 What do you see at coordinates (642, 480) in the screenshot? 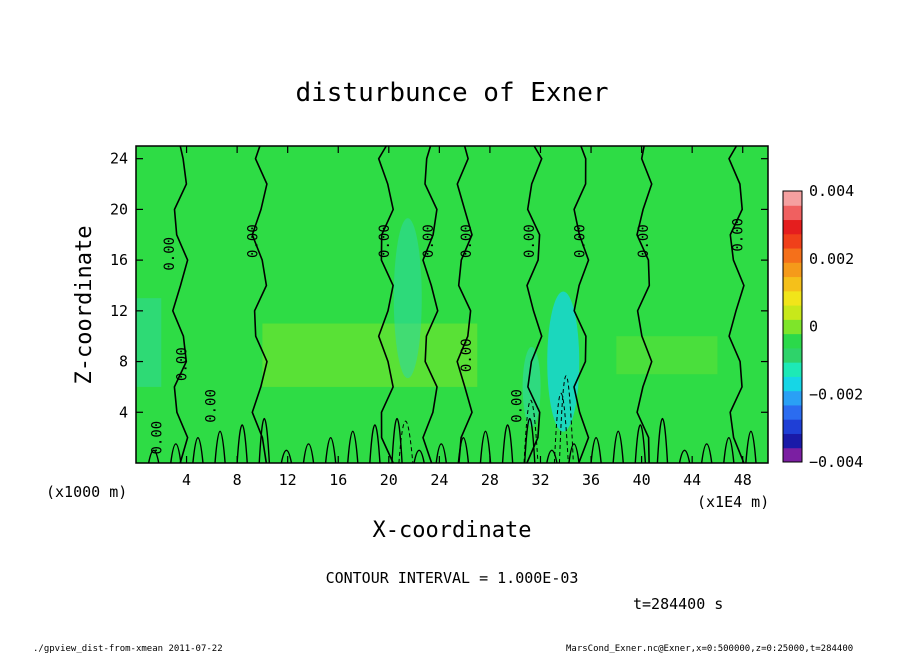
I see `x-tick-label: 40` at bounding box center [642, 480].